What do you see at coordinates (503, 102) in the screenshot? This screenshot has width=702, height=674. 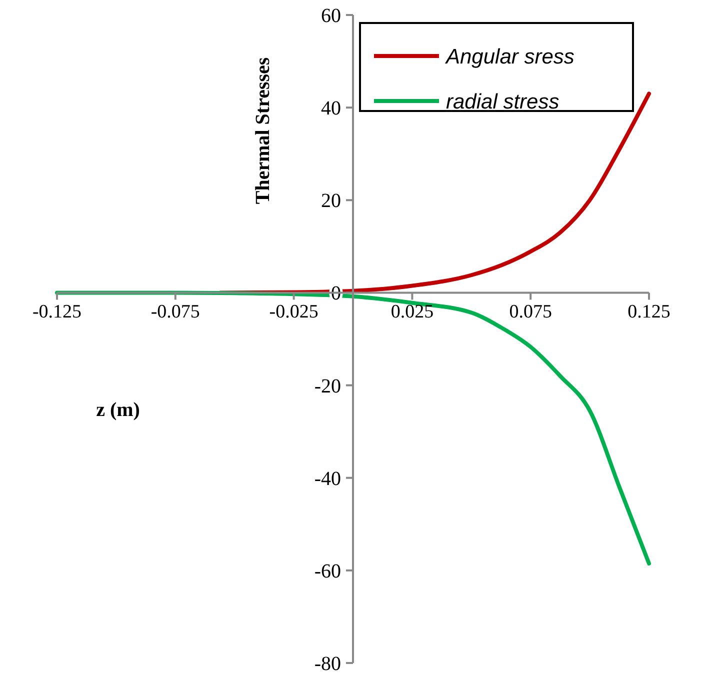 I see `legend-label: radial stress` at bounding box center [503, 102].